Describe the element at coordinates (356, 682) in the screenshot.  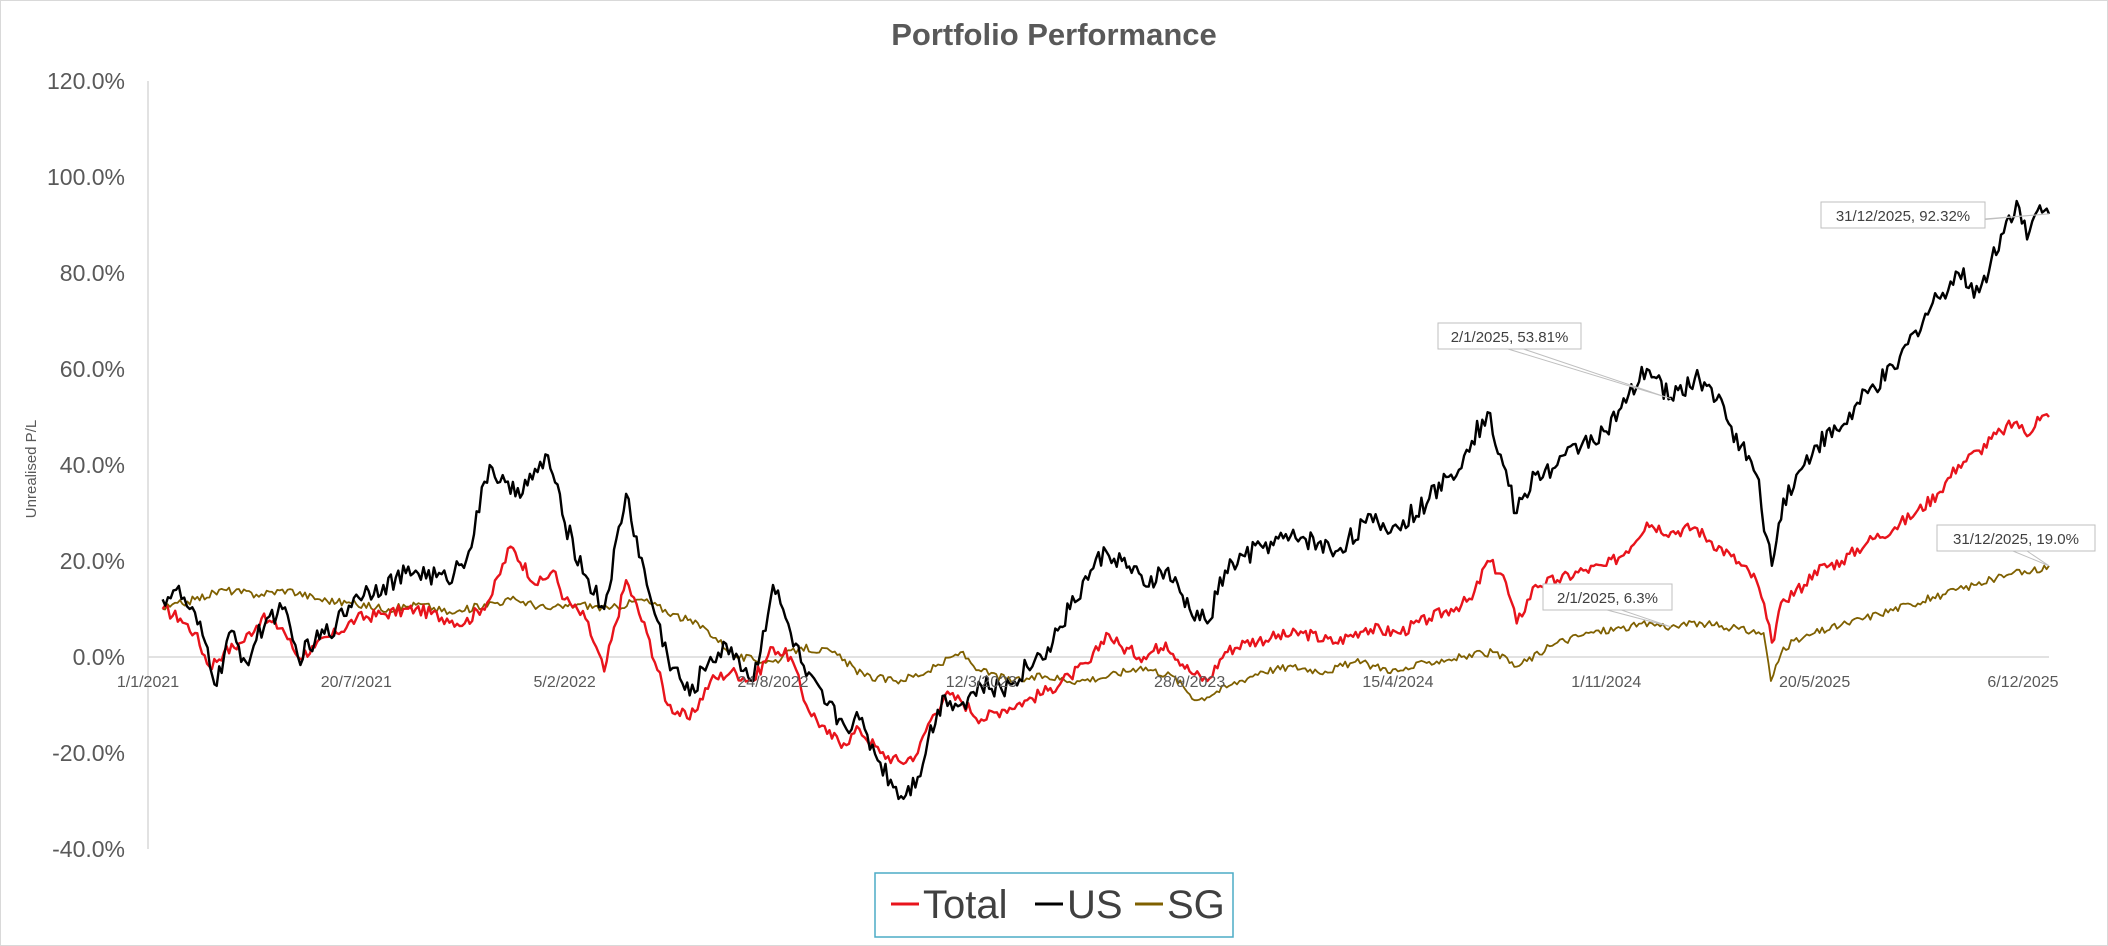
I see `x-tick-1: 20/7/2021` at that location.